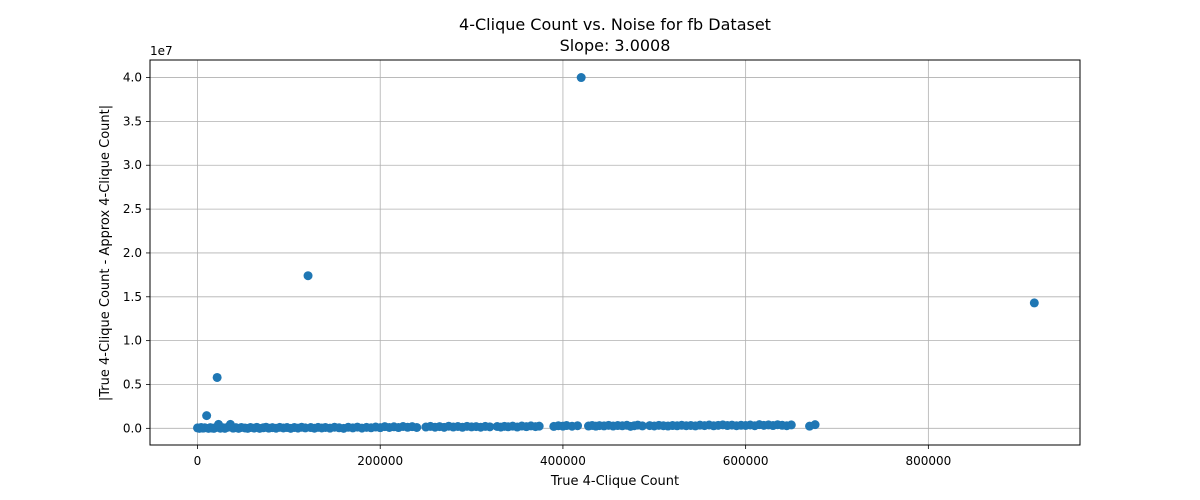 The height and width of the screenshot is (500, 1200). I want to click on y-tick-label: 3.5, so click(132, 121).